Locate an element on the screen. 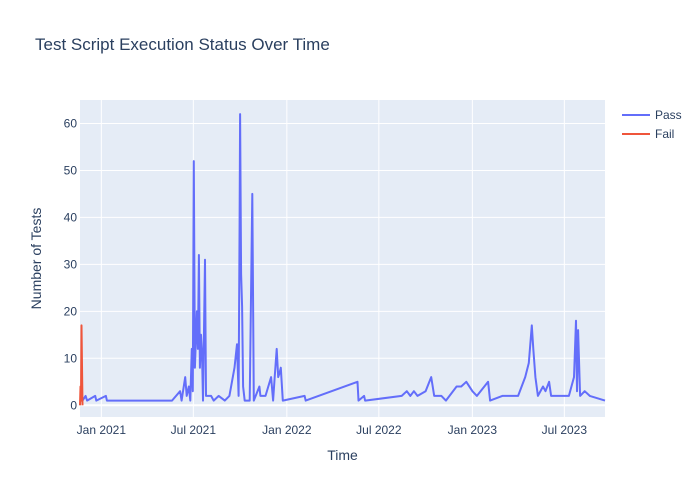 The width and height of the screenshot is (700, 500). legend: Pass Fail is located at coordinates (652, 124).